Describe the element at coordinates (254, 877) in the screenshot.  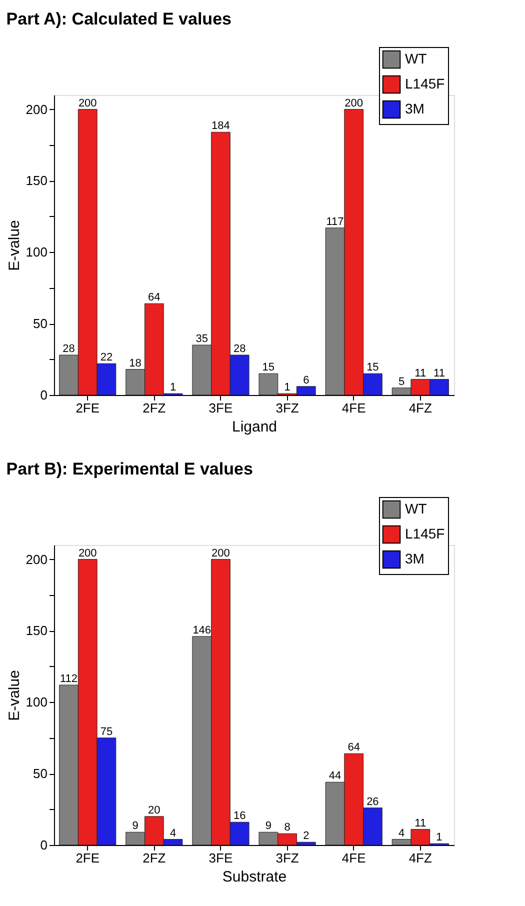
I see `x-axis-title: Substrate` at that location.